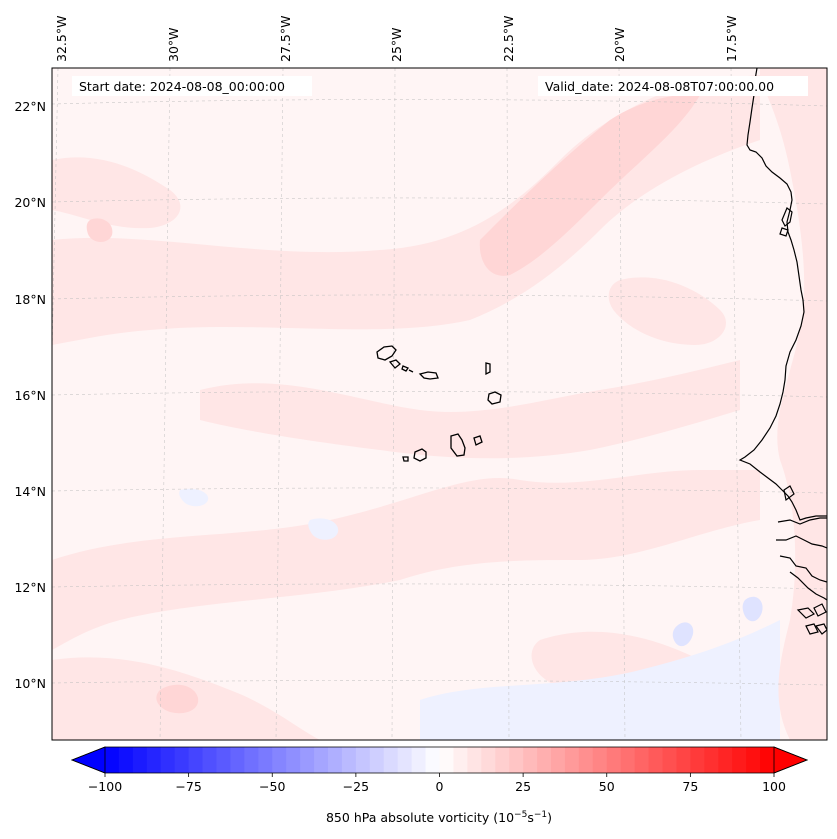 This screenshot has height=839, width=837. Describe the element at coordinates (659, 86) in the screenshot. I see `valid-date-text: Valid_date: 2024-08-08T07:00:00.00` at that location.